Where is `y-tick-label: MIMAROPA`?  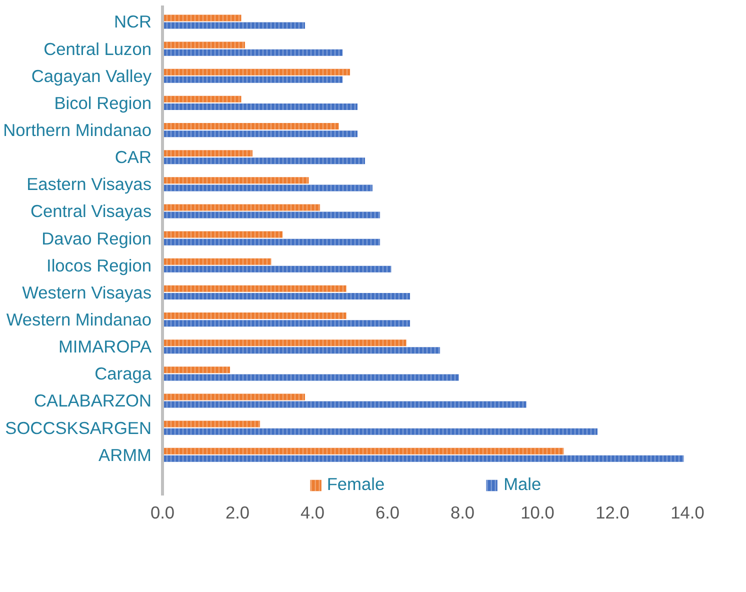 y-tick-label: MIMAROPA is located at coordinates (105, 346).